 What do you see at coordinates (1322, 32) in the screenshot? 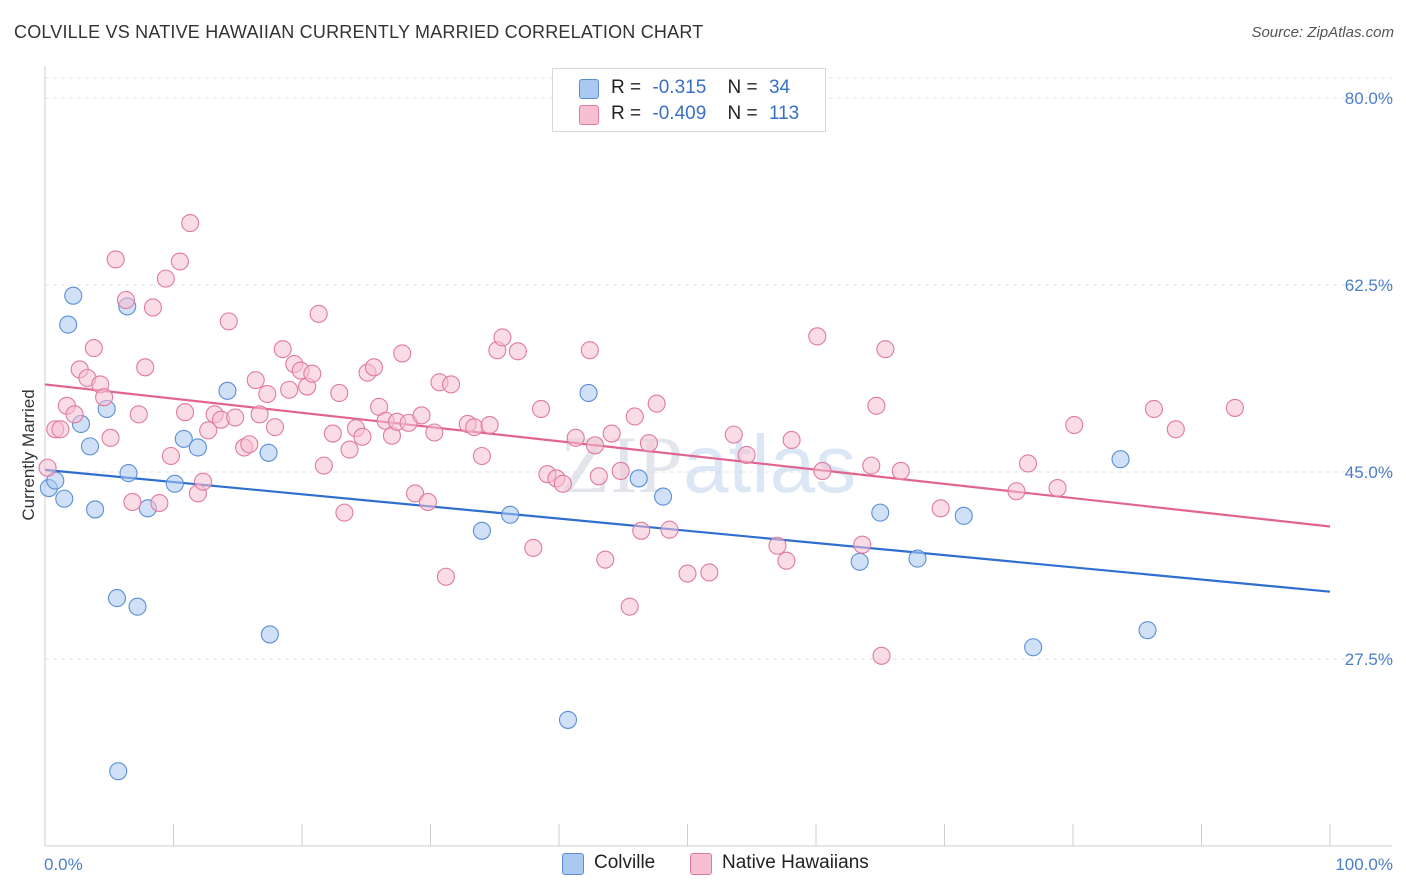
I see `source-label: Source: ZipAtlas.com` at bounding box center [1322, 32].